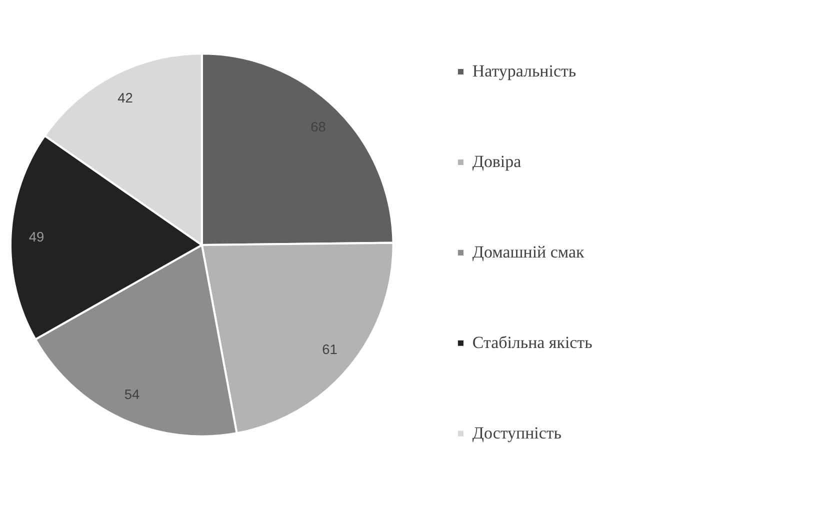 This screenshot has height=515, width=835. Describe the element at coordinates (528, 252) in the screenshot. I see `legend-label: Домашній смак` at that location.